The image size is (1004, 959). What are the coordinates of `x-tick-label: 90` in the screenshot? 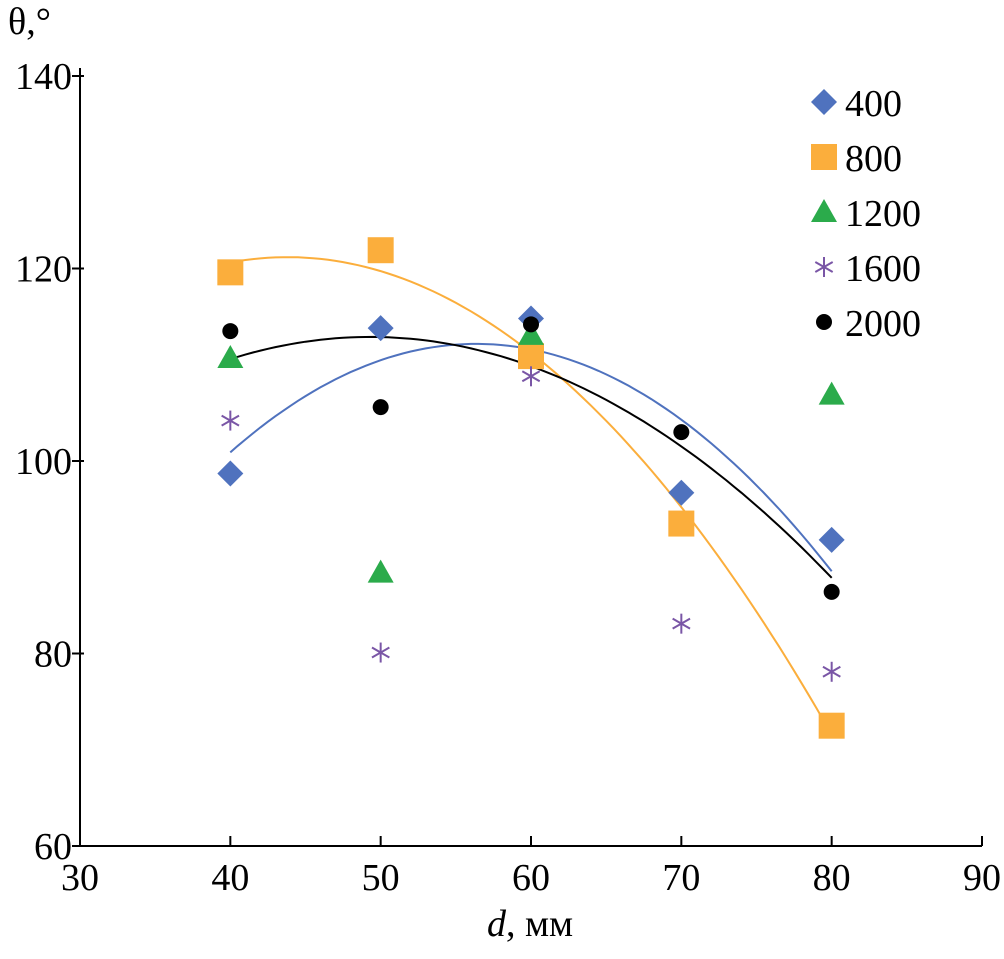 It's located at (982, 878).